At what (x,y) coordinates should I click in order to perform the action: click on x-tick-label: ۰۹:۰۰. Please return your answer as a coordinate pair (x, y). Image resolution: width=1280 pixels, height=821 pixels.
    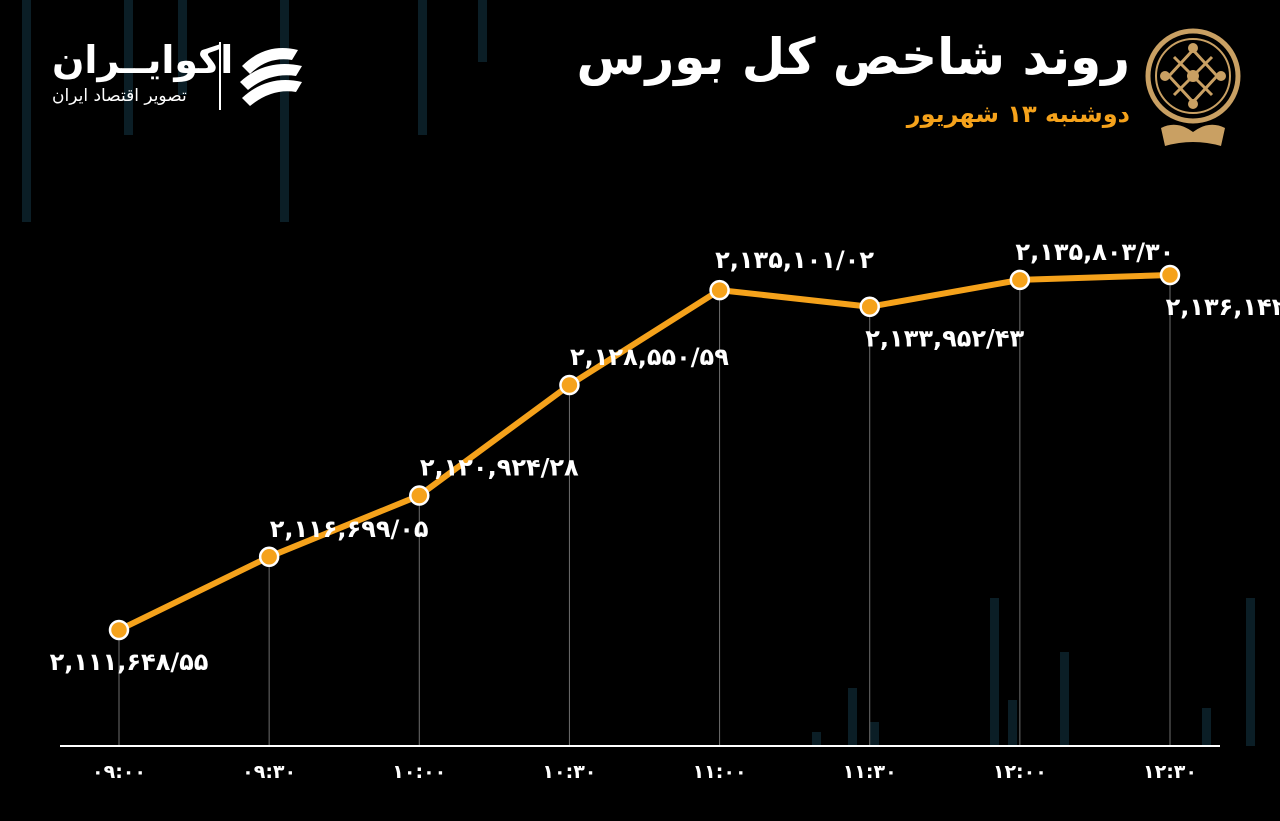
    Looking at the image, I should click on (119, 772).